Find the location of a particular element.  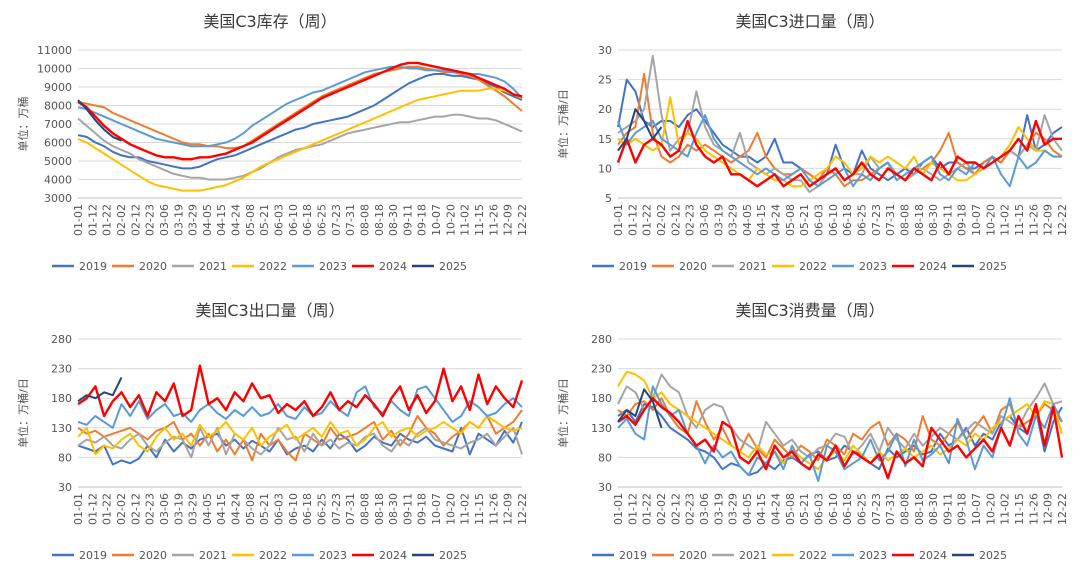

y-tick-label: 11000 is located at coordinates (54, 50).